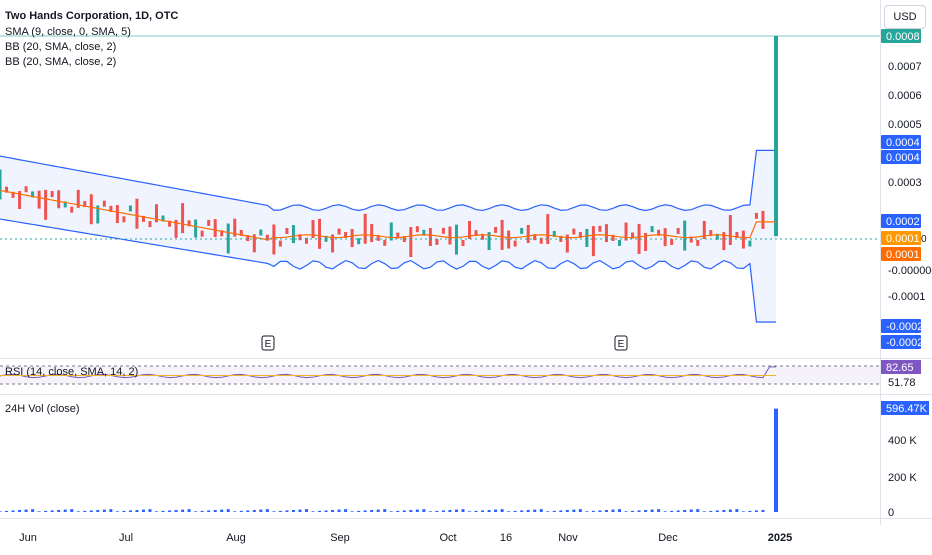 This screenshot has width=932, height=555. I want to click on volume-tick-label: 200 K, so click(902, 478).